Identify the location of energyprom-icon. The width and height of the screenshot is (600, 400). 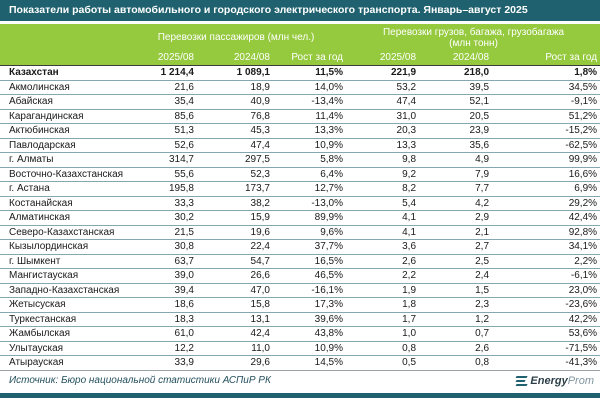
(522, 381).